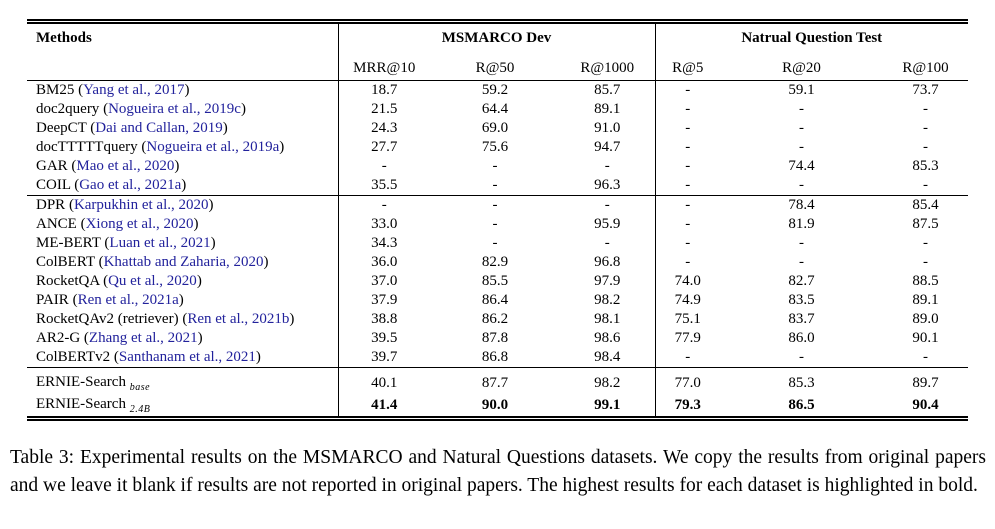  What do you see at coordinates (495, 90) in the screenshot?
I see `value-cell: 59.2` at bounding box center [495, 90].